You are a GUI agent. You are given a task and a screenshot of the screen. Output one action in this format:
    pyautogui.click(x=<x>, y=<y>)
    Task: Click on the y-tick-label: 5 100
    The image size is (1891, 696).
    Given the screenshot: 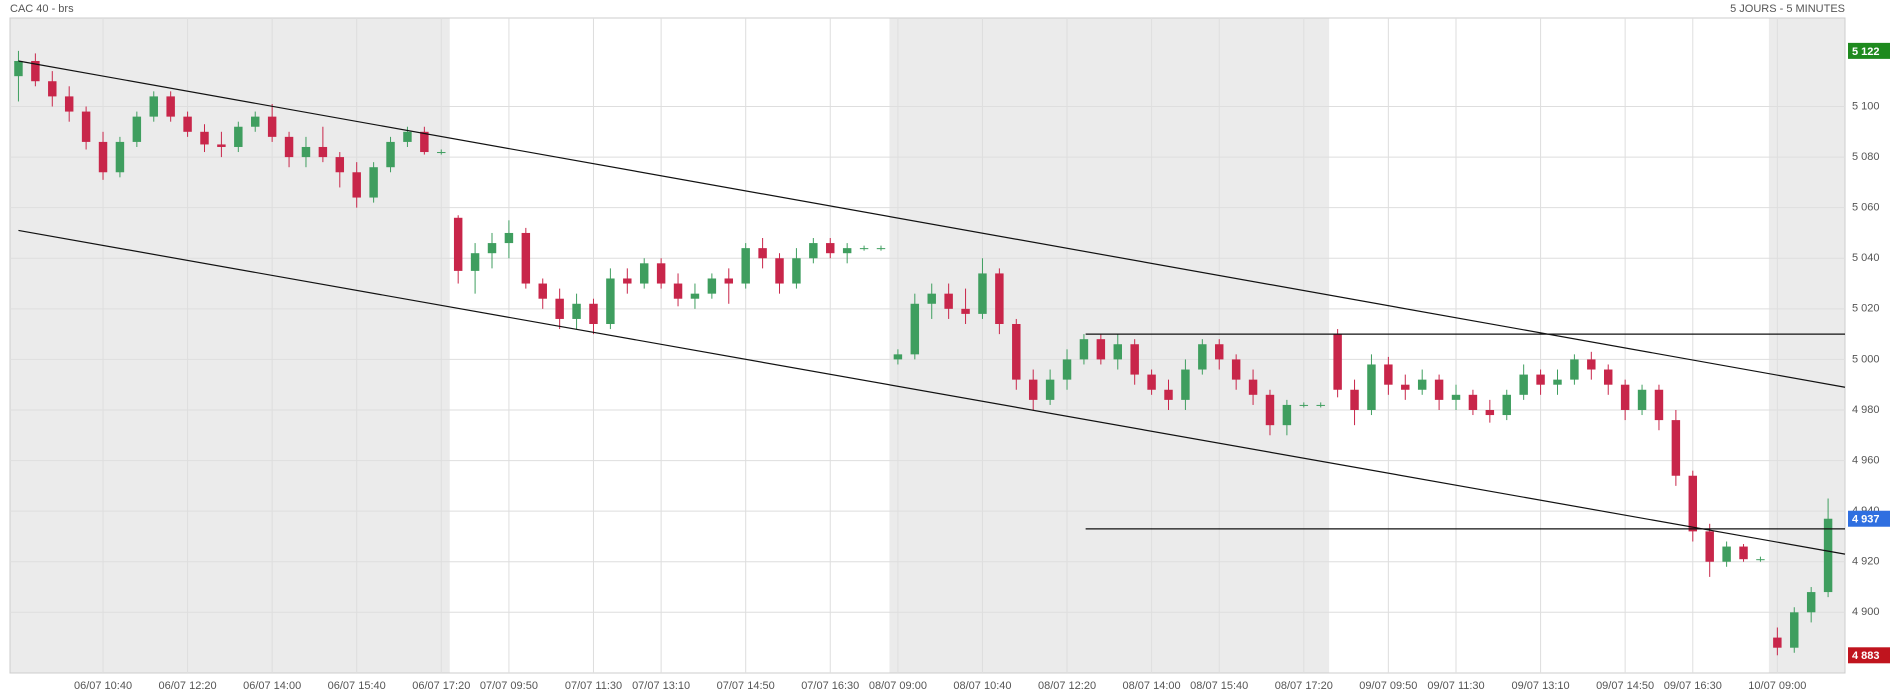 What is the action you would take?
    pyautogui.click(x=1866, y=106)
    